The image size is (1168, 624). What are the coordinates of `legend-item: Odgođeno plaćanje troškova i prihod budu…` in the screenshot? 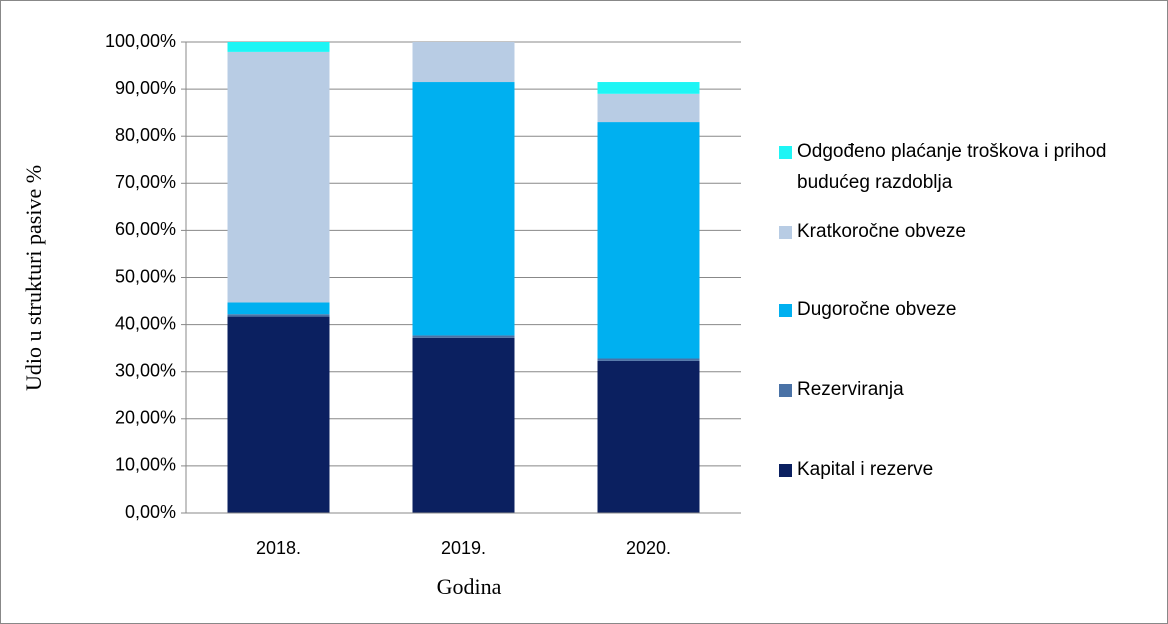 It's located at (969, 167).